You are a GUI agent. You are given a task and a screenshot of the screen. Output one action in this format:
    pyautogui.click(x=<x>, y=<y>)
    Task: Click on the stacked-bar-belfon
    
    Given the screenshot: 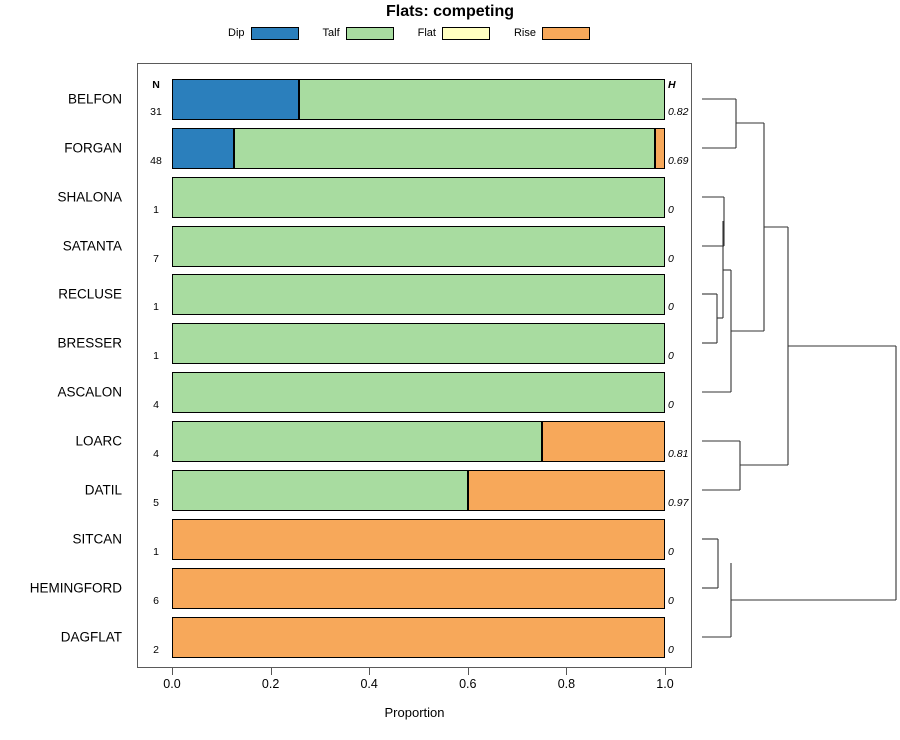 What is the action you would take?
    pyautogui.click(x=418, y=99)
    